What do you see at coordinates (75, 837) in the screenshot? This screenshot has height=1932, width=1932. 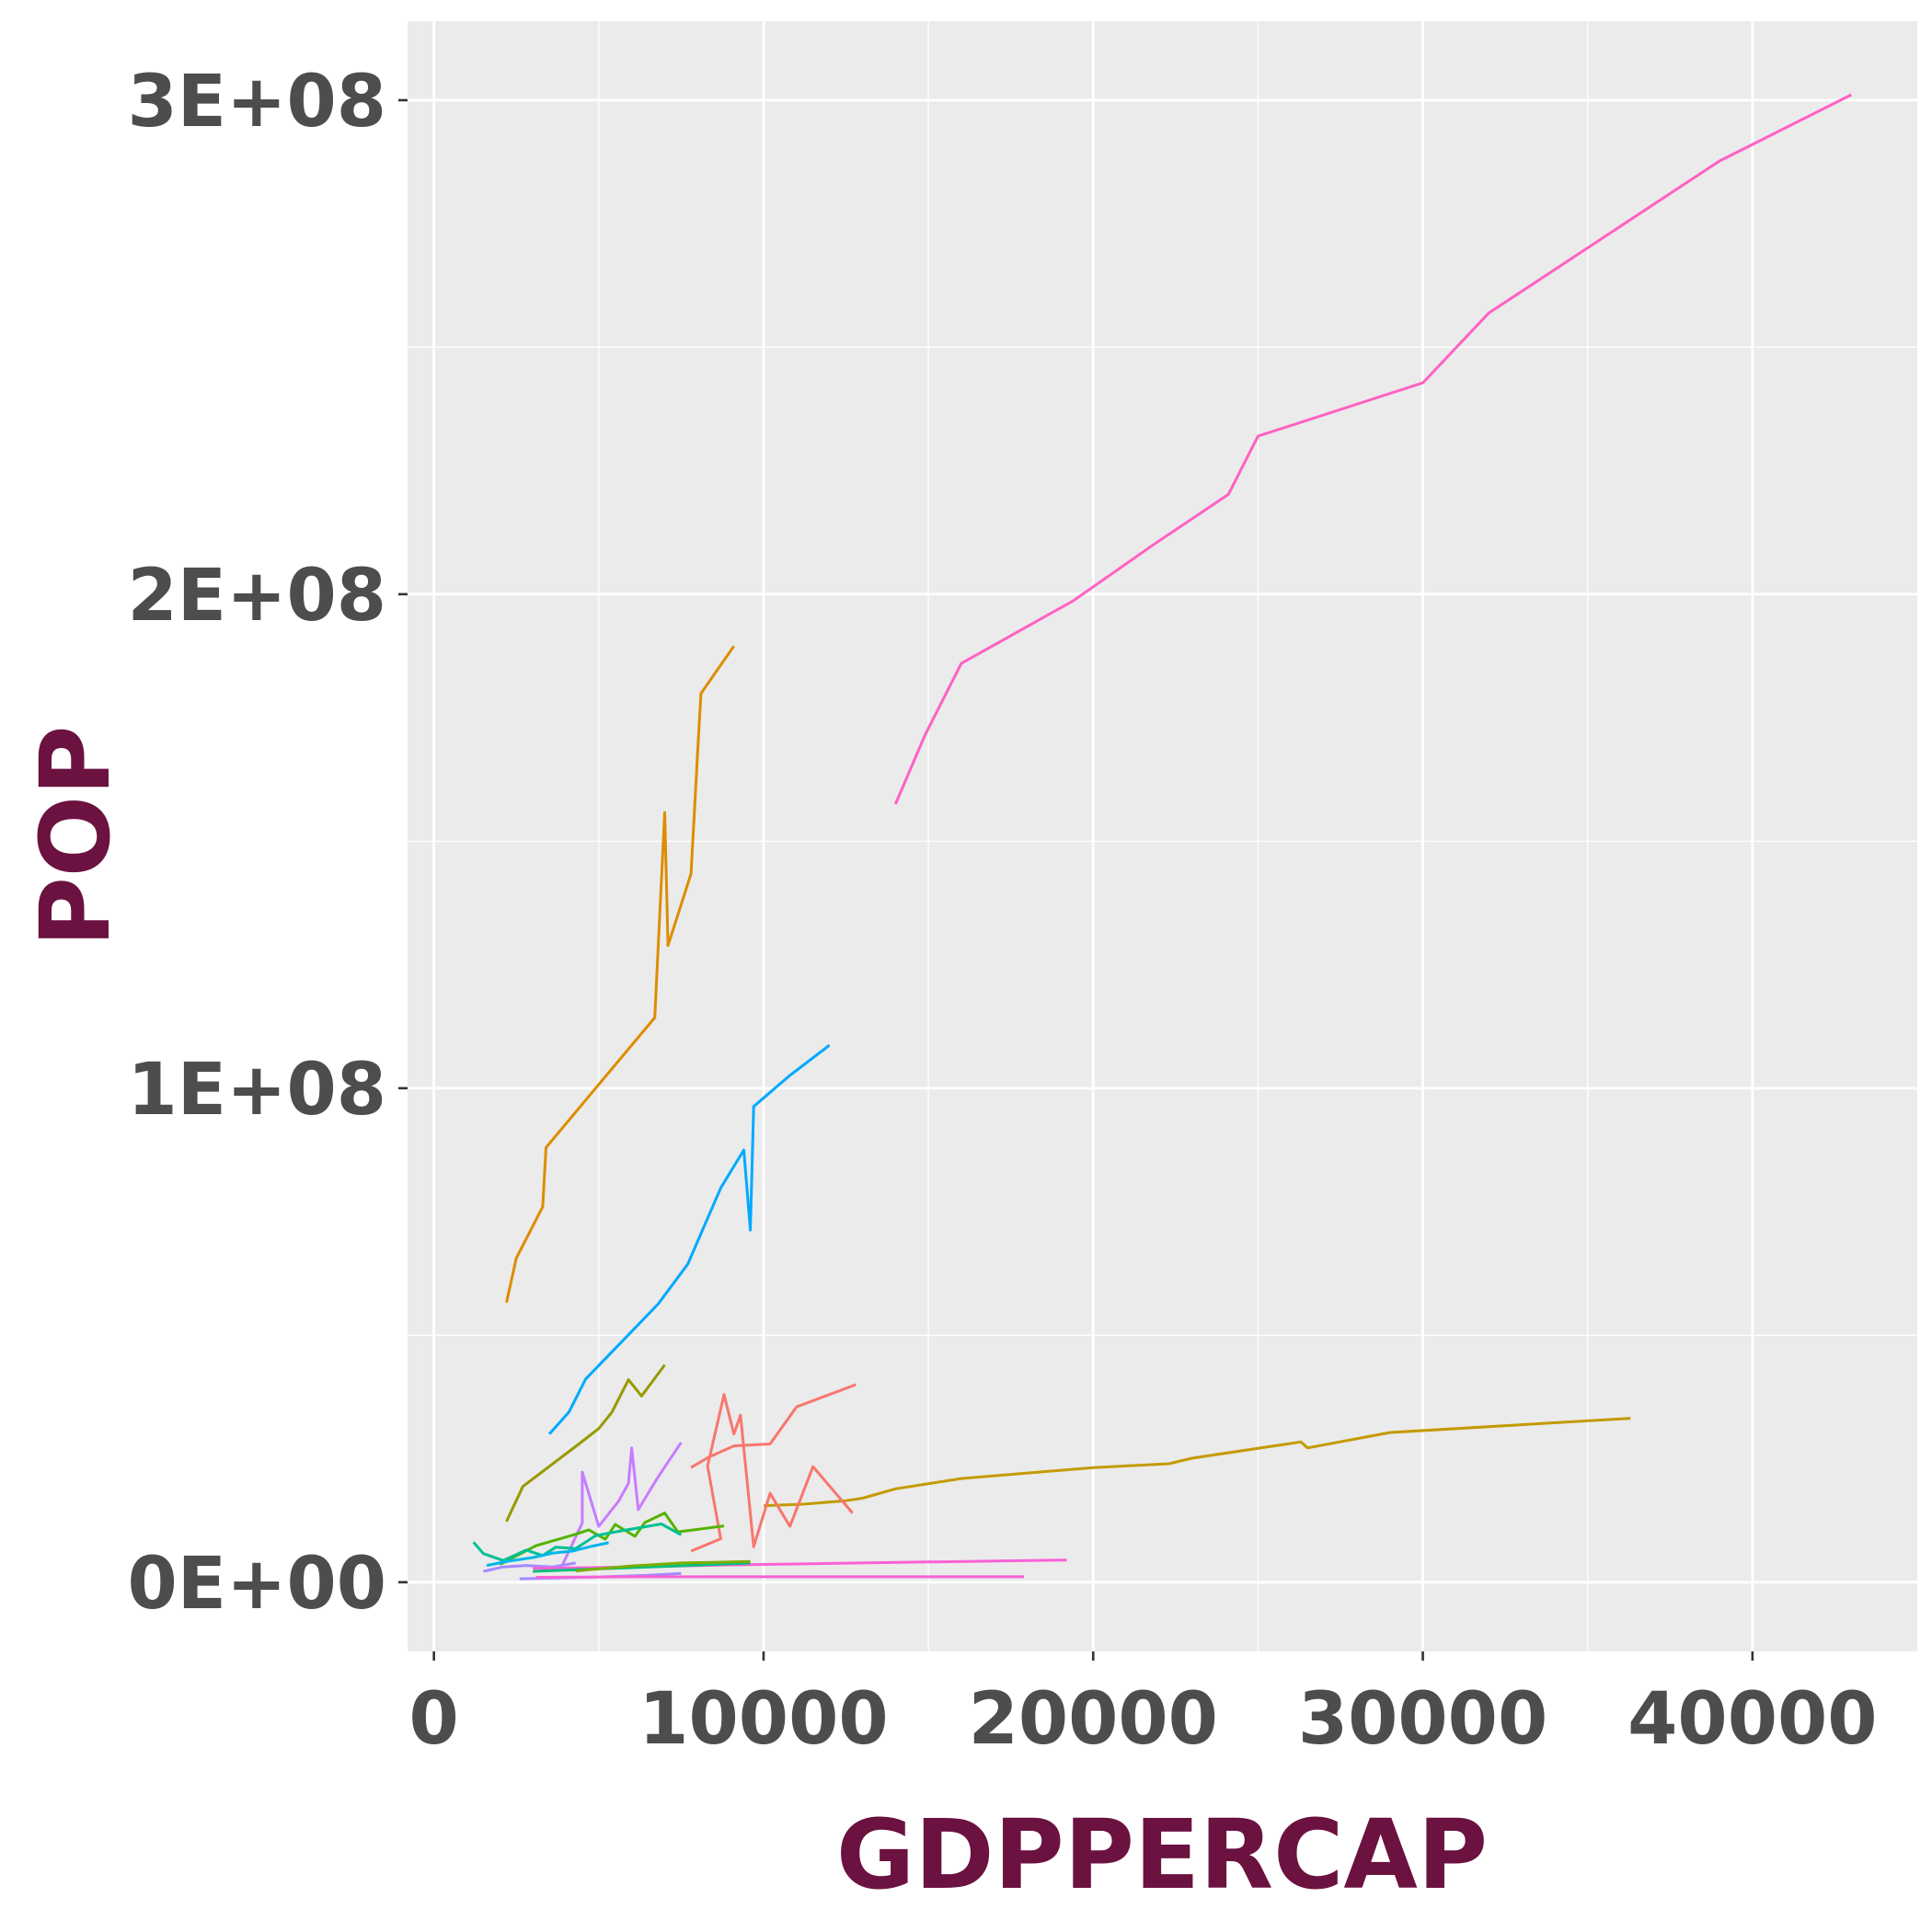 I see `y-axis-title: POP` at bounding box center [75, 837].